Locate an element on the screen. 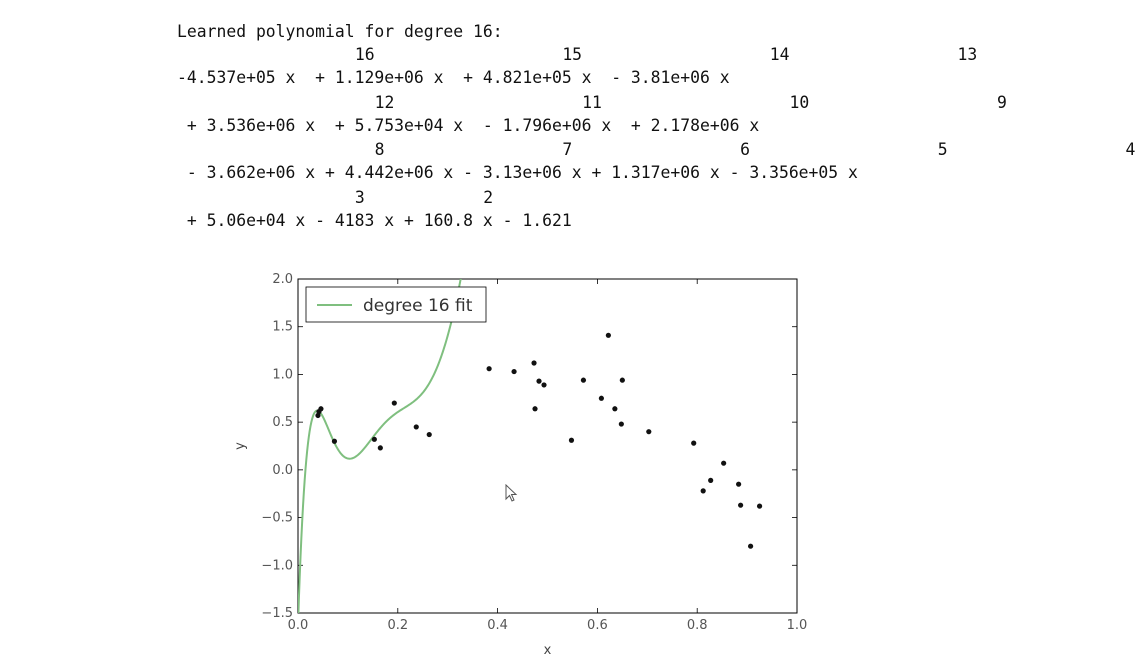 This screenshot has width=1143, height=665. output-title: Learned polynomial for degree 16: is located at coordinates (340, 31).